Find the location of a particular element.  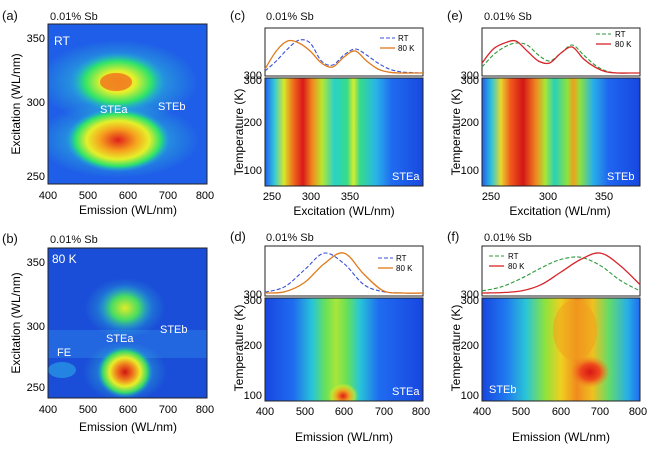

panel-label-a: (a) is located at coordinates (10, 15).